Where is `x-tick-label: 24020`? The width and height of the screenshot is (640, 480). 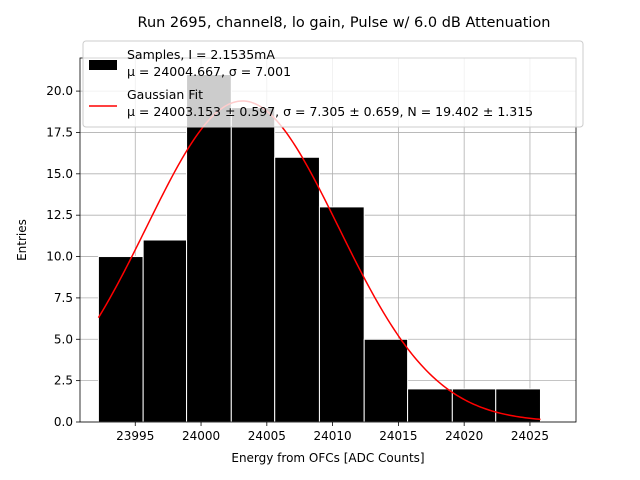
x-tick-label: 24020 is located at coordinates (464, 436).